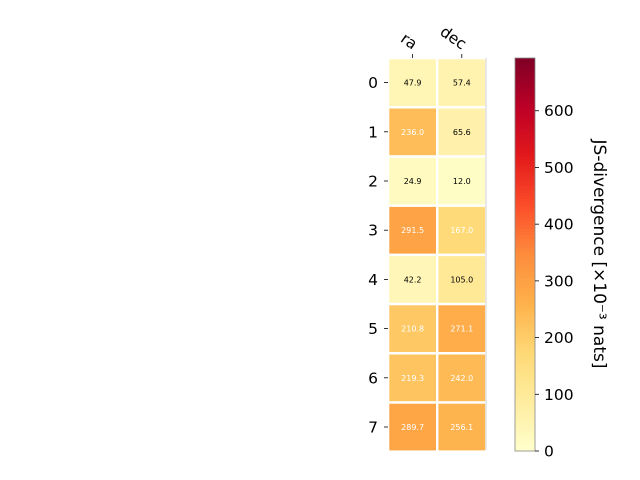 The height and width of the screenshot is (480, 640). I want to click on colorbar-tick-label: 400, so click(559, 225).